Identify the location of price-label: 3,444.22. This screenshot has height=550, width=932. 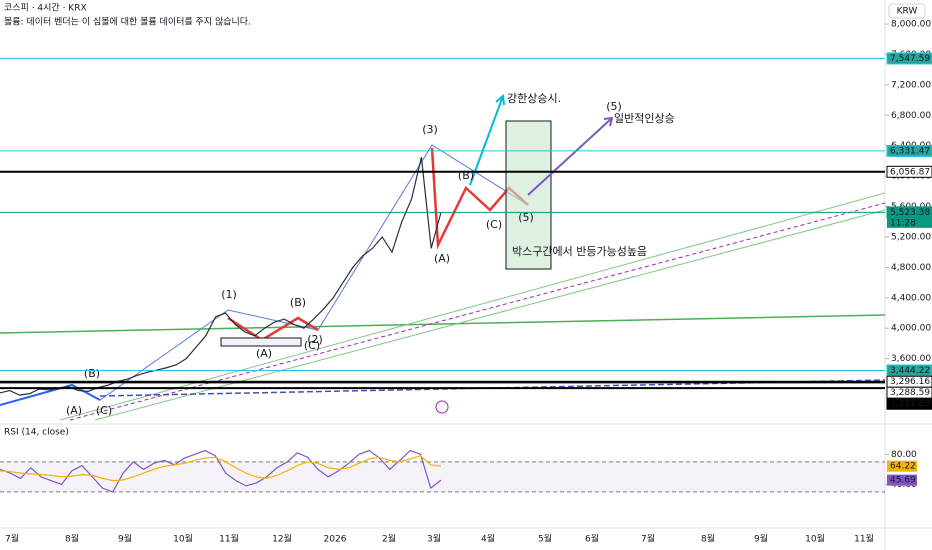
(910, 371).